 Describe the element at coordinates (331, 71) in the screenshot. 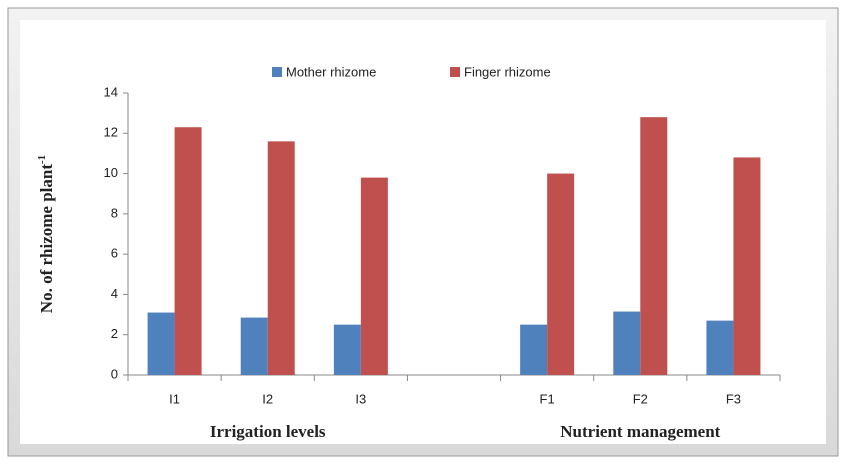

I see `legend-label: Mother rhizome` at that location.